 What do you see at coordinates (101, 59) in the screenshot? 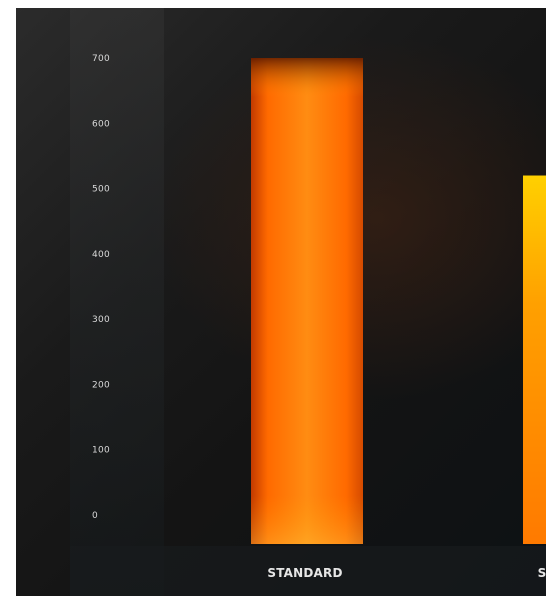
I see `y-tick-label: 700` at bounding box center [101, 59].